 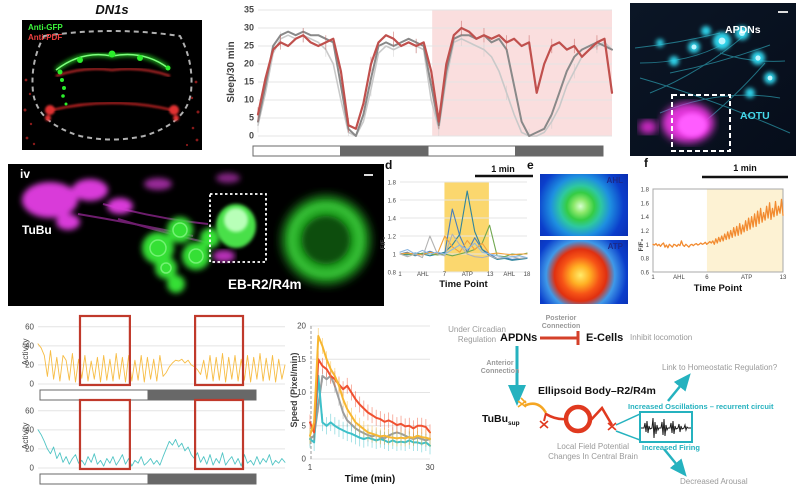 I want to click on red-clusters, so click(x=112, y=113).